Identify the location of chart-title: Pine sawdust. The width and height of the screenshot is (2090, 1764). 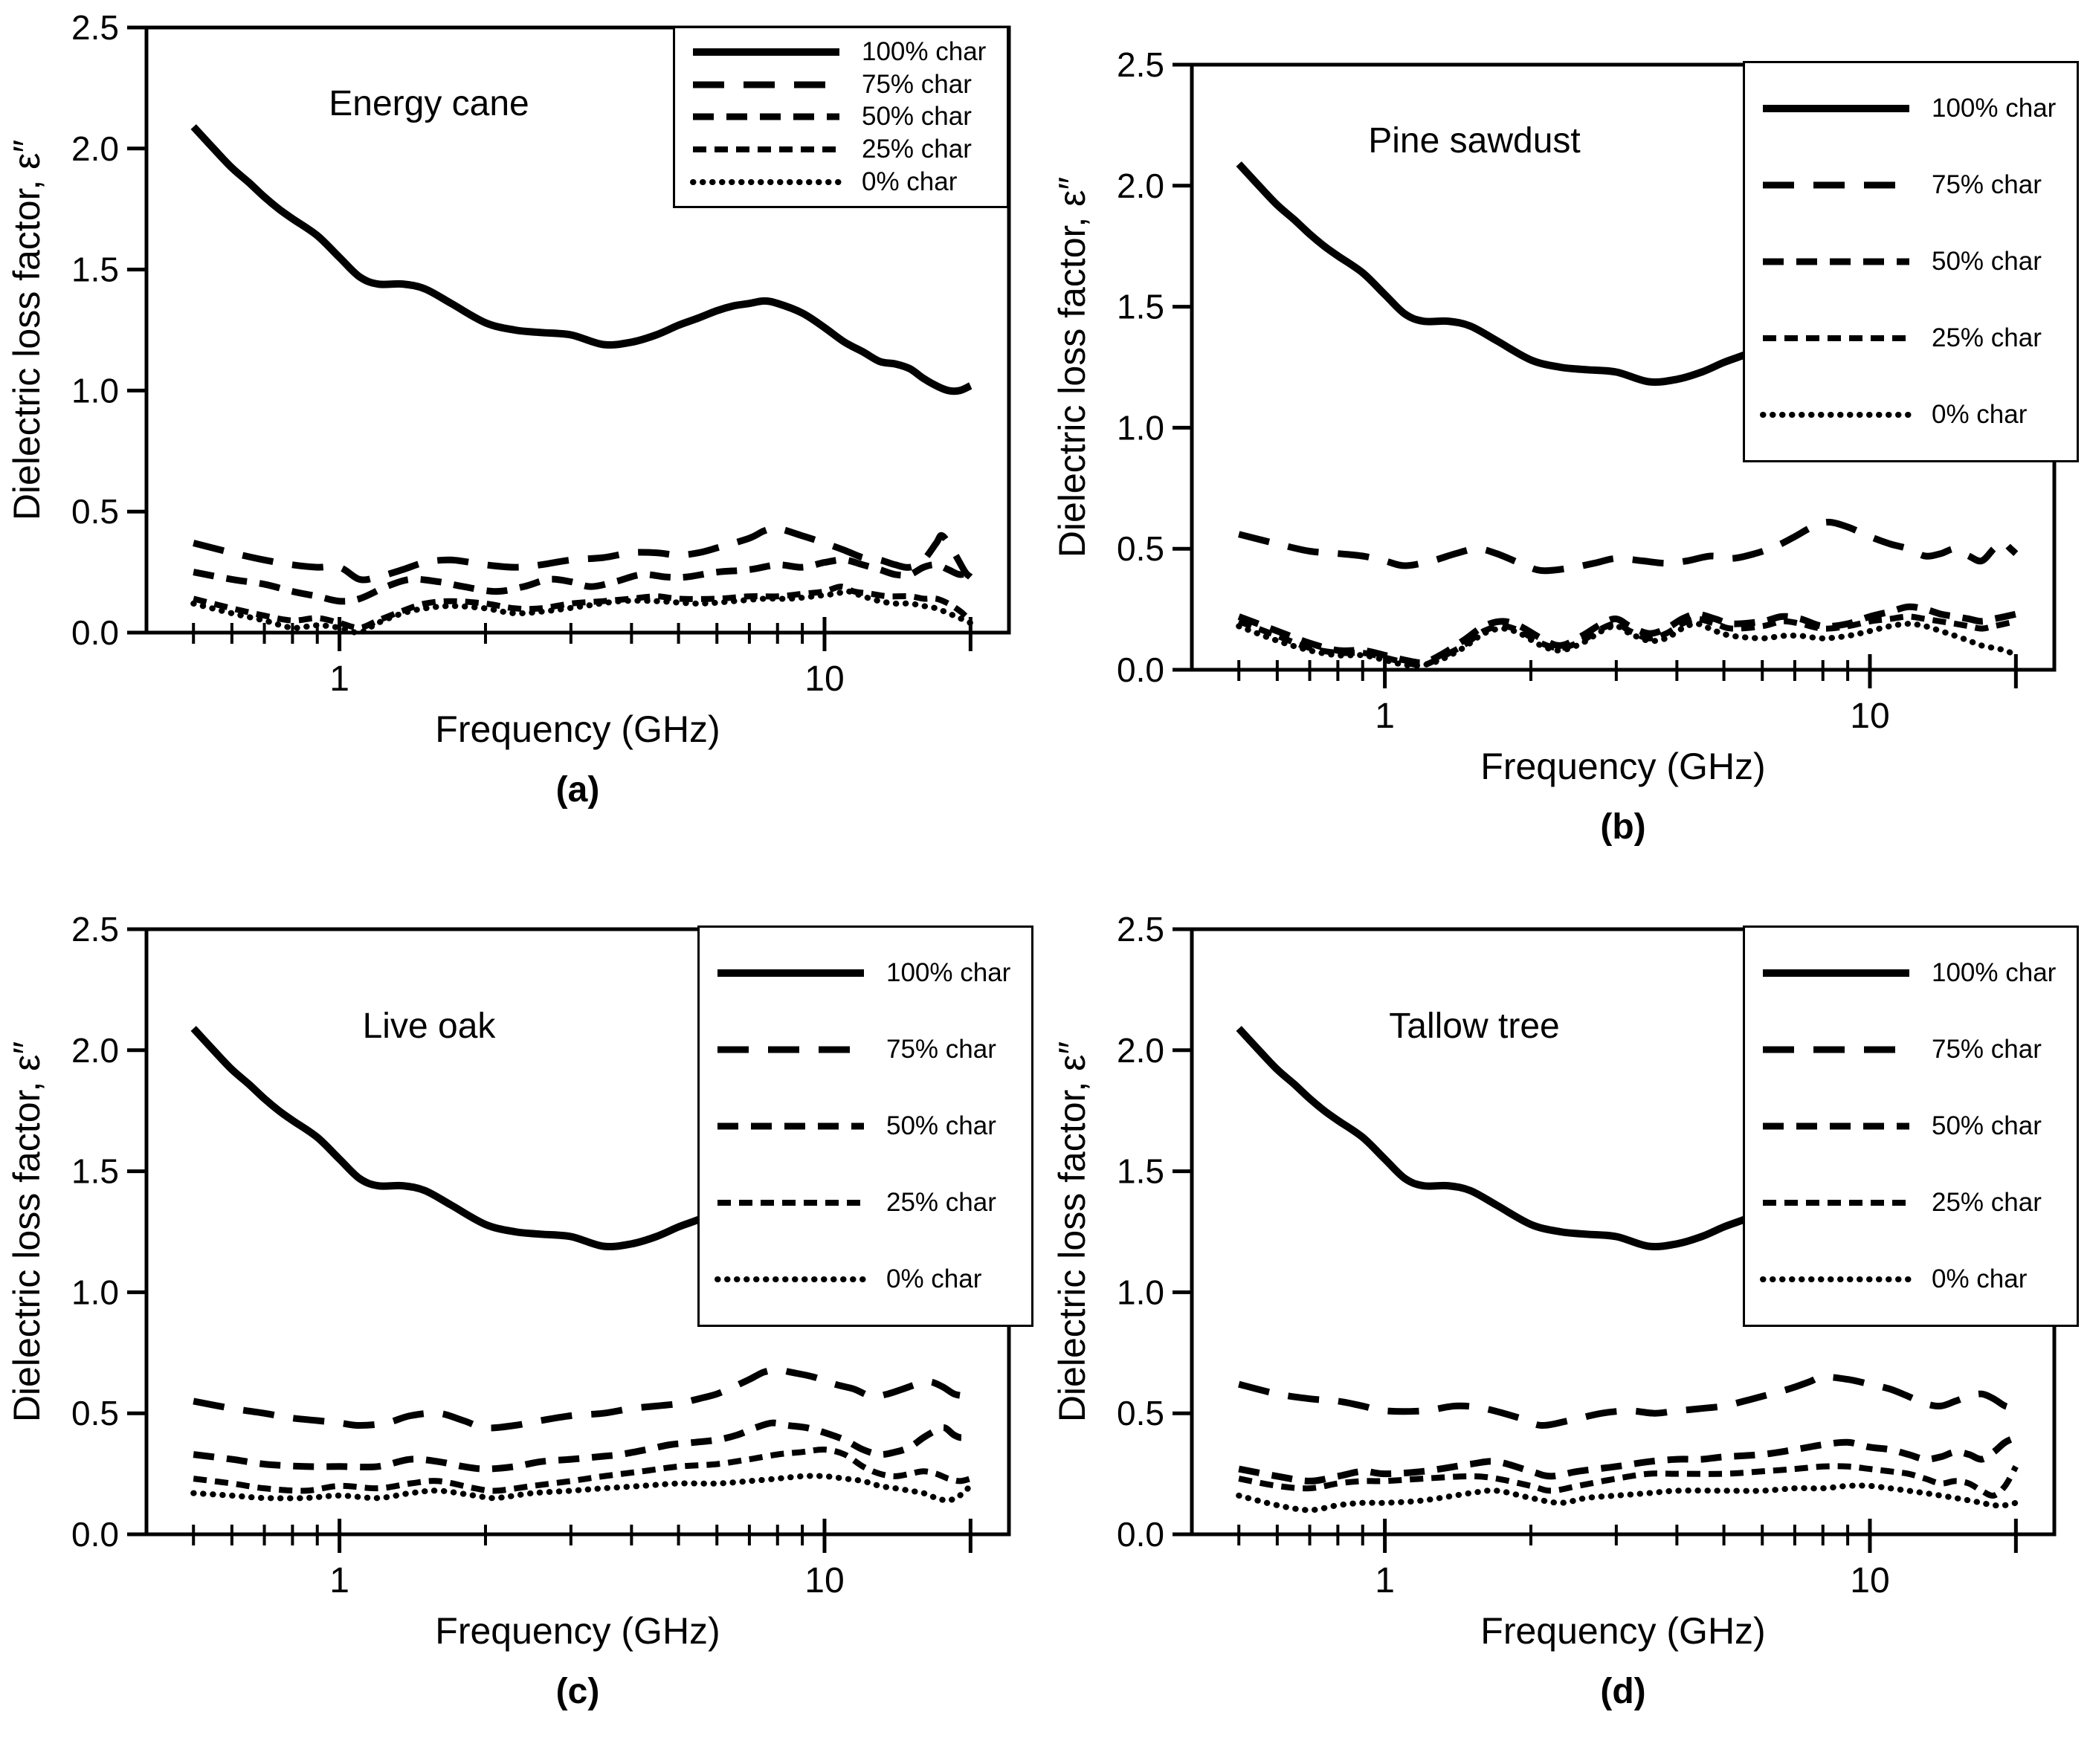
(1474, 141).